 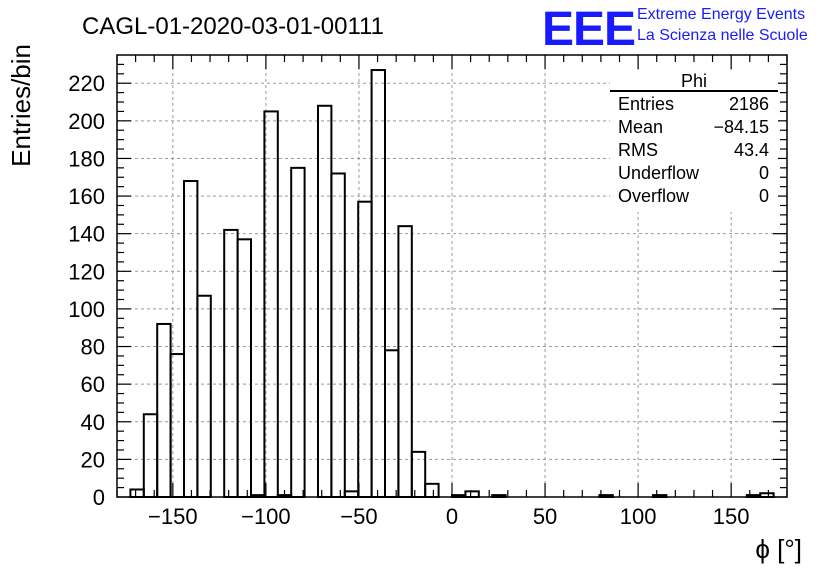 I want to click on y-tick-label: 120, so click(x=86, y=271).